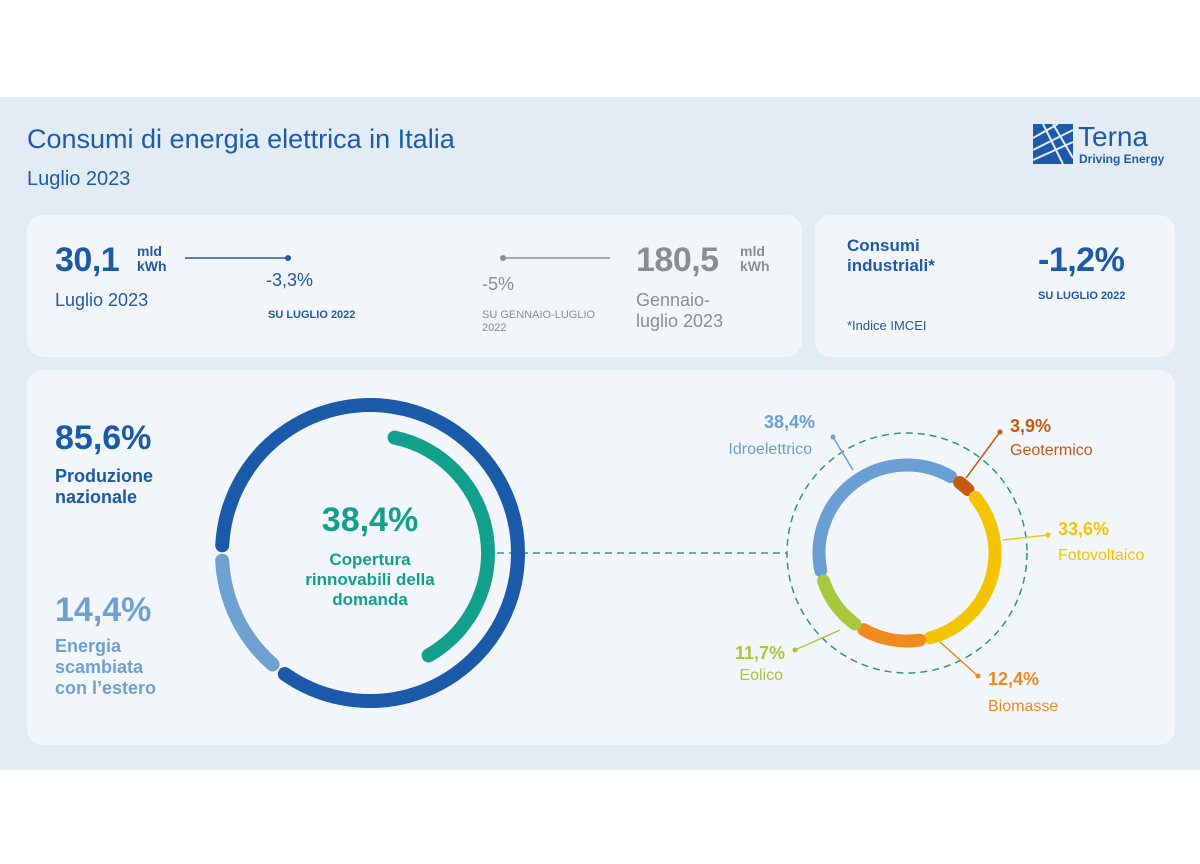  Describe the element at coordinates (498, 284) in the screenshot. I see `kpi-change: -5%` at that location.